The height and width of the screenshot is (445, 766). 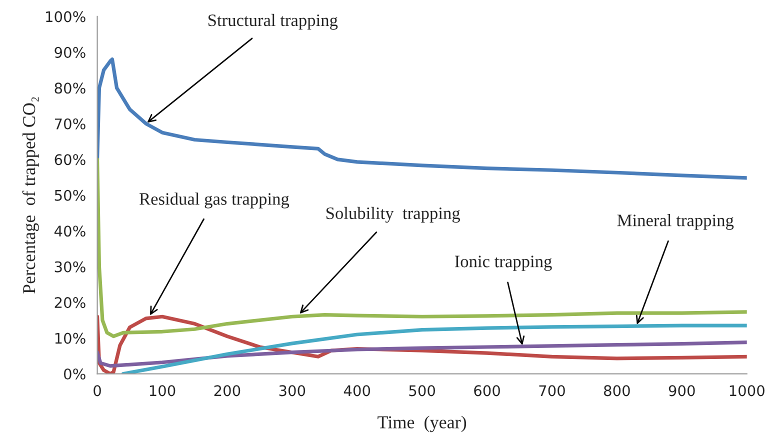 I want to click on x-tick-label: 500, so click(x=422, y=390).